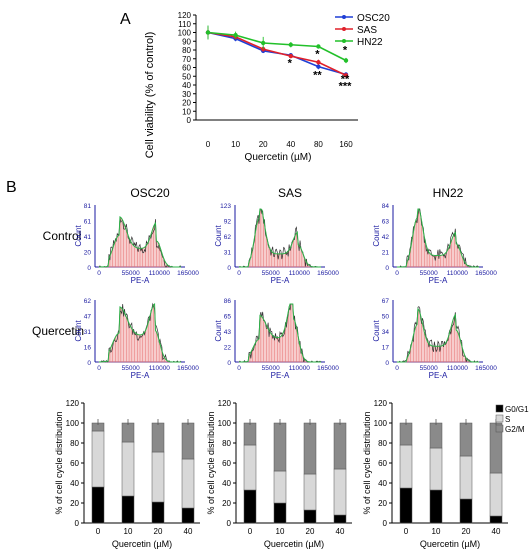 Image resolution: width=530 pixels, height=550 pixels. Describe the element at coordinates (228, 301) in the screenshot. I see `flow-y-tick-label: 86` at that location.